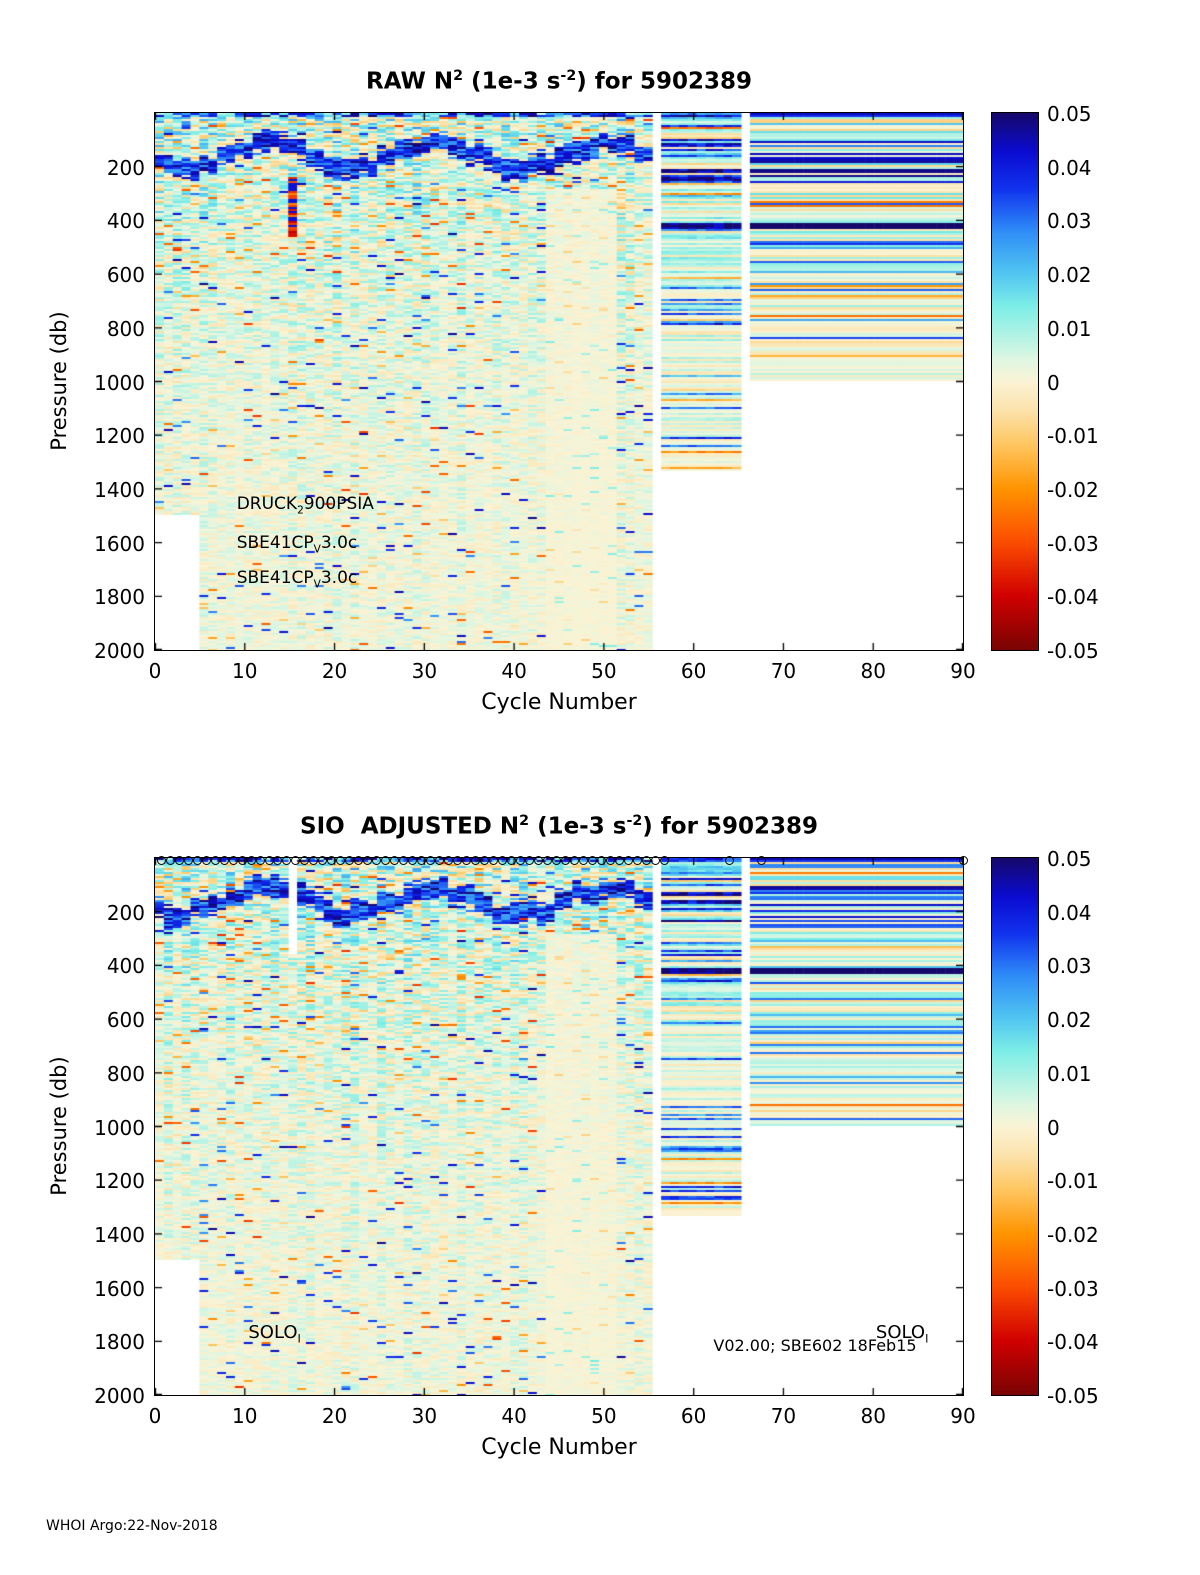 The height and width of the screenshot is (1575, 1200). I want to click on annotation-text: SBE41CPV3.0c, so click(297, 579).